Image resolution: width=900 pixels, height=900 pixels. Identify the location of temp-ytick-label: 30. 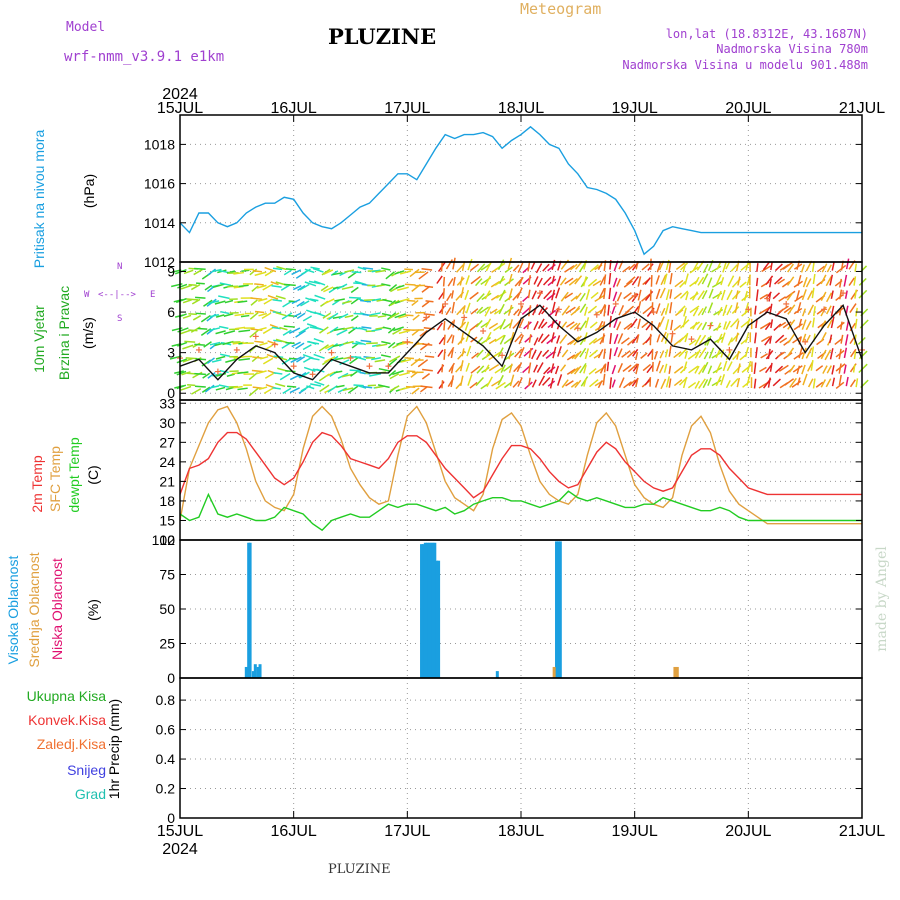
(167, 423).